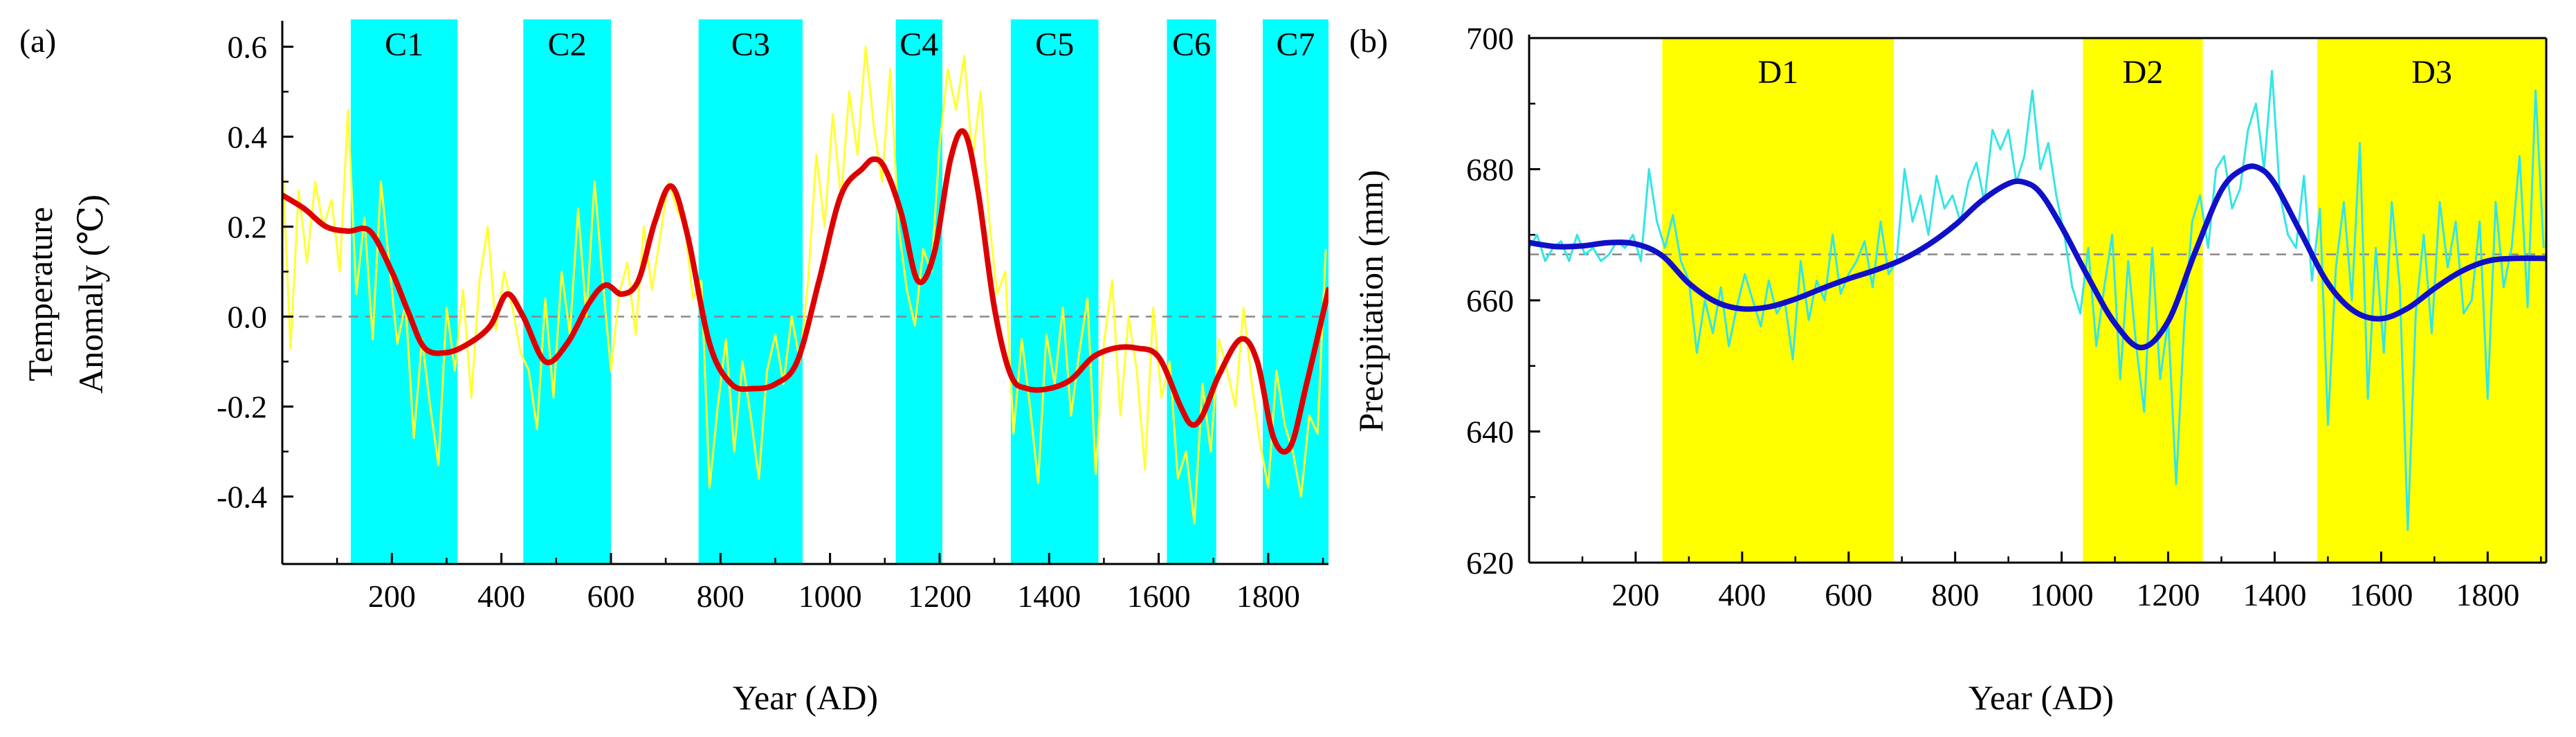 The image size is (2576, 737). What do you see at coordinates (805, 697) in the screenshot?
I see `temperature-x-axis-title: Year (AD)` at bounding box center [805, 697].